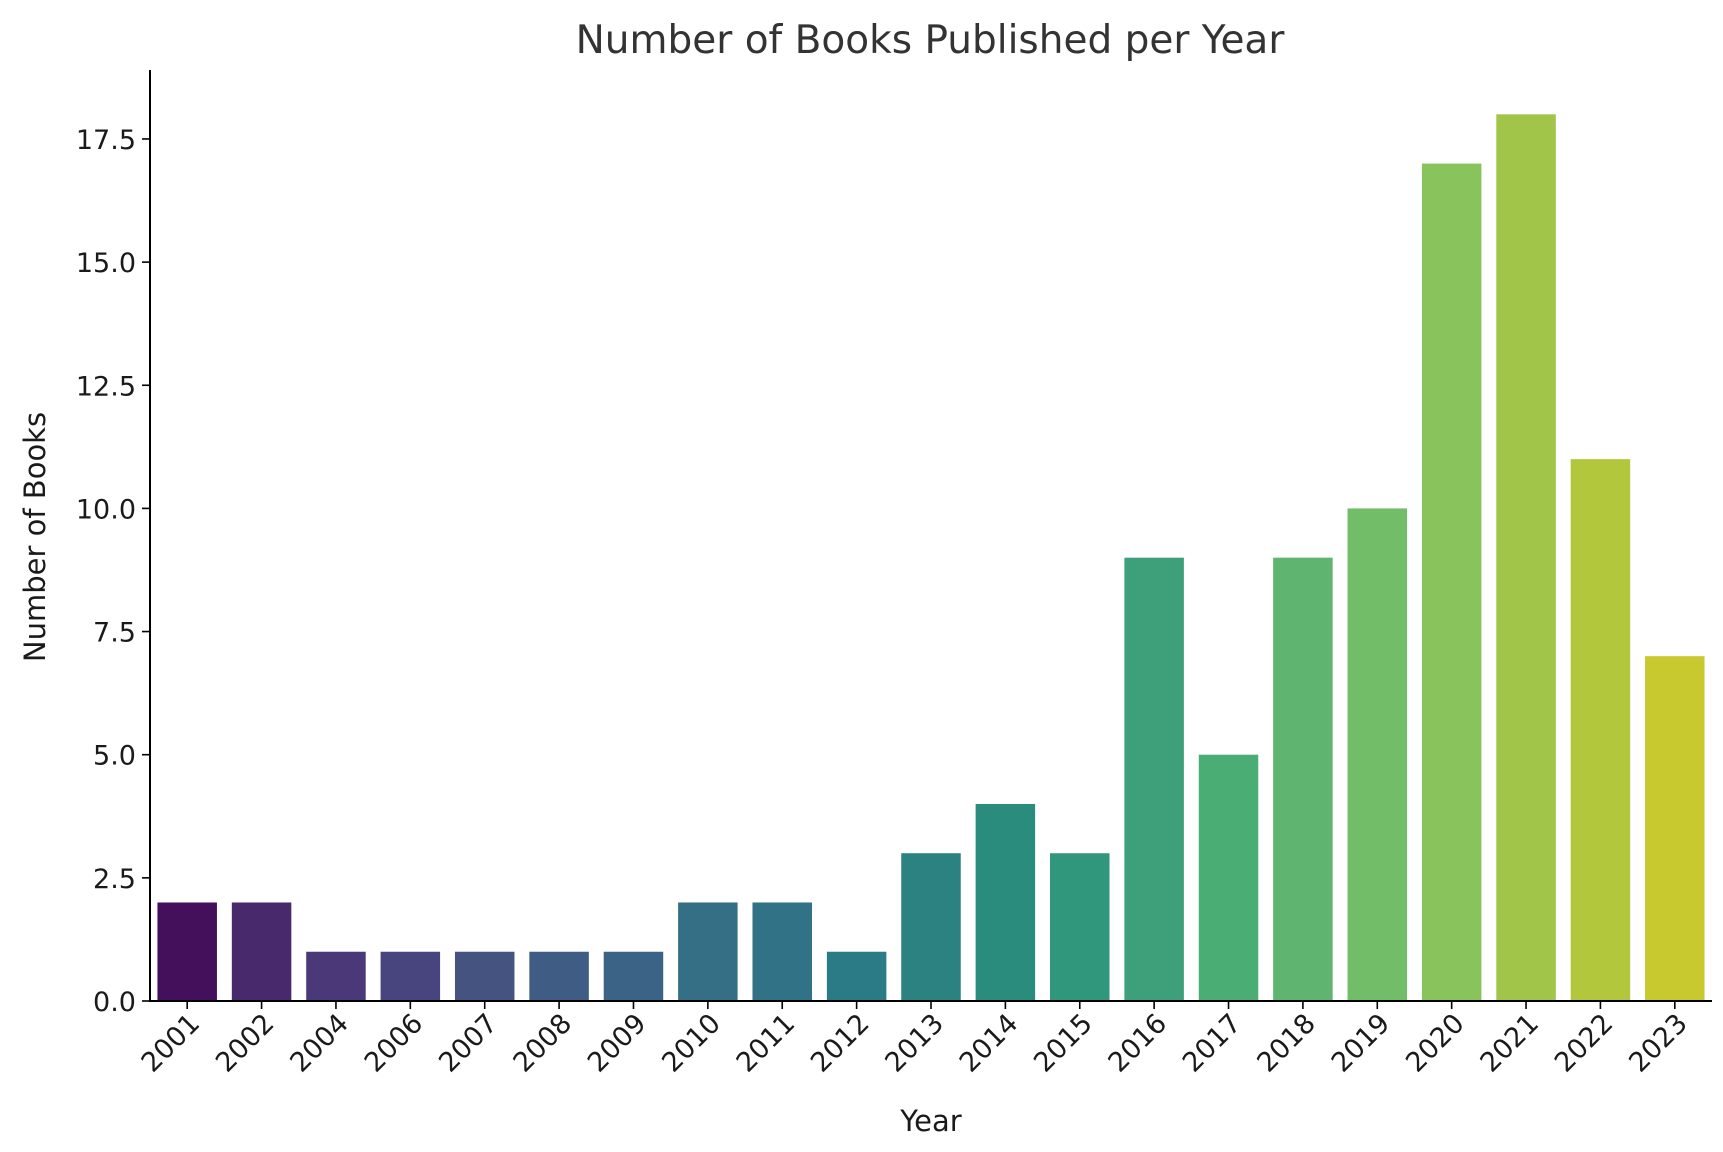 This screenshot has height=1152, width=1723. Describe the element at coordinates (1154, 779) in the screenshot. I see `bar-2016` at that location.